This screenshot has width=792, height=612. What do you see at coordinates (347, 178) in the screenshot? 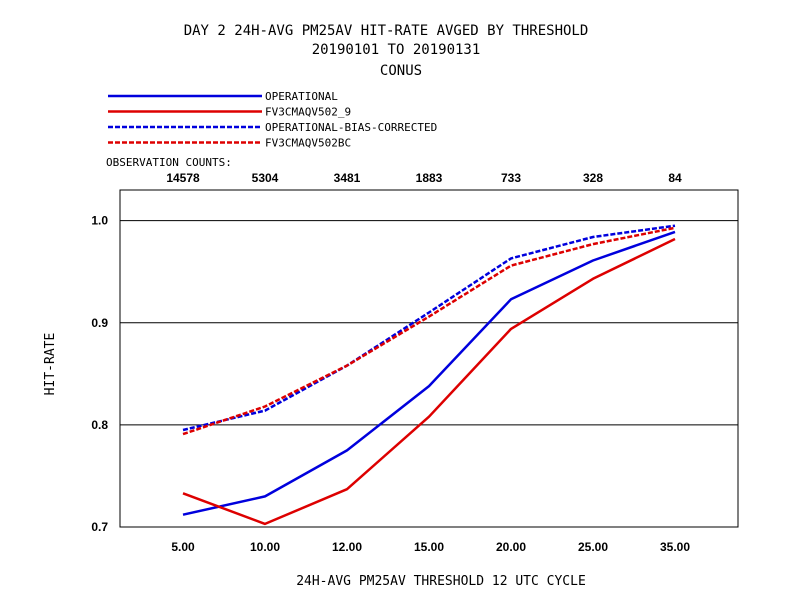
I see `observation-count: 3481` at bounding box center [347, 178].